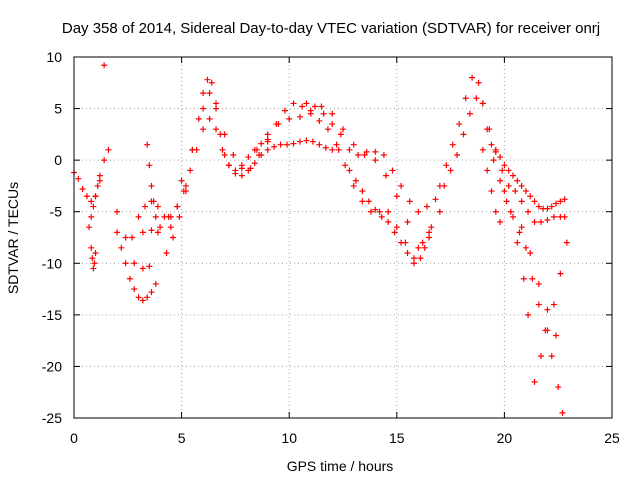  I want to click on series-arc-m, so click(348, 177).